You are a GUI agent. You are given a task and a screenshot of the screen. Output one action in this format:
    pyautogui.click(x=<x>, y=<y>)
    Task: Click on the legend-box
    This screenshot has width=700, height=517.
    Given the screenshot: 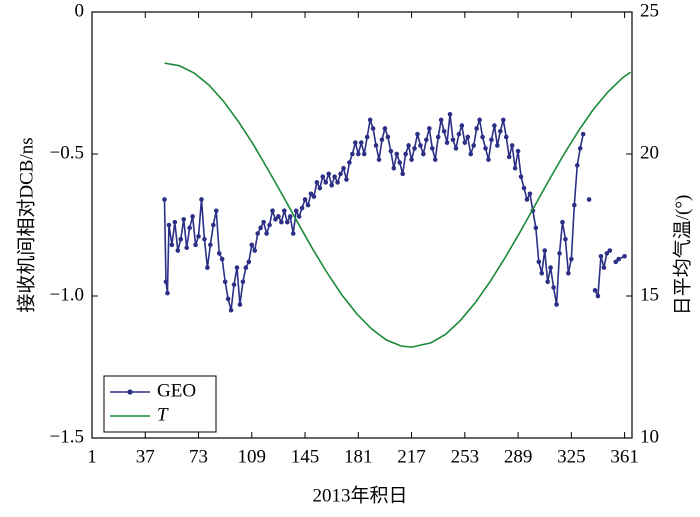 What is the action you would take?
    pyautogui.click(x=160, y=404)
    